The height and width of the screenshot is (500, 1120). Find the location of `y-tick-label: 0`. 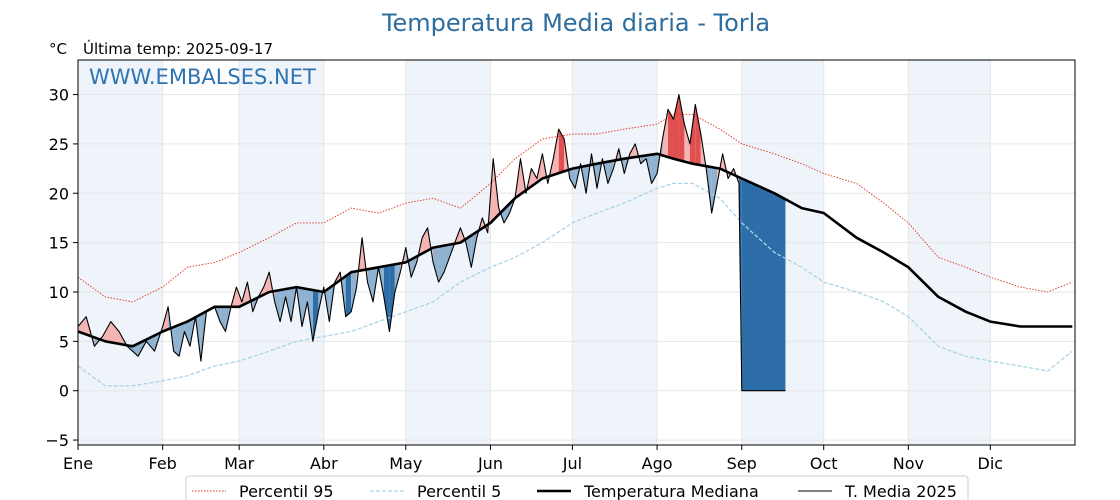

y-tick-label: 0 is located at coordinates (64, 391).